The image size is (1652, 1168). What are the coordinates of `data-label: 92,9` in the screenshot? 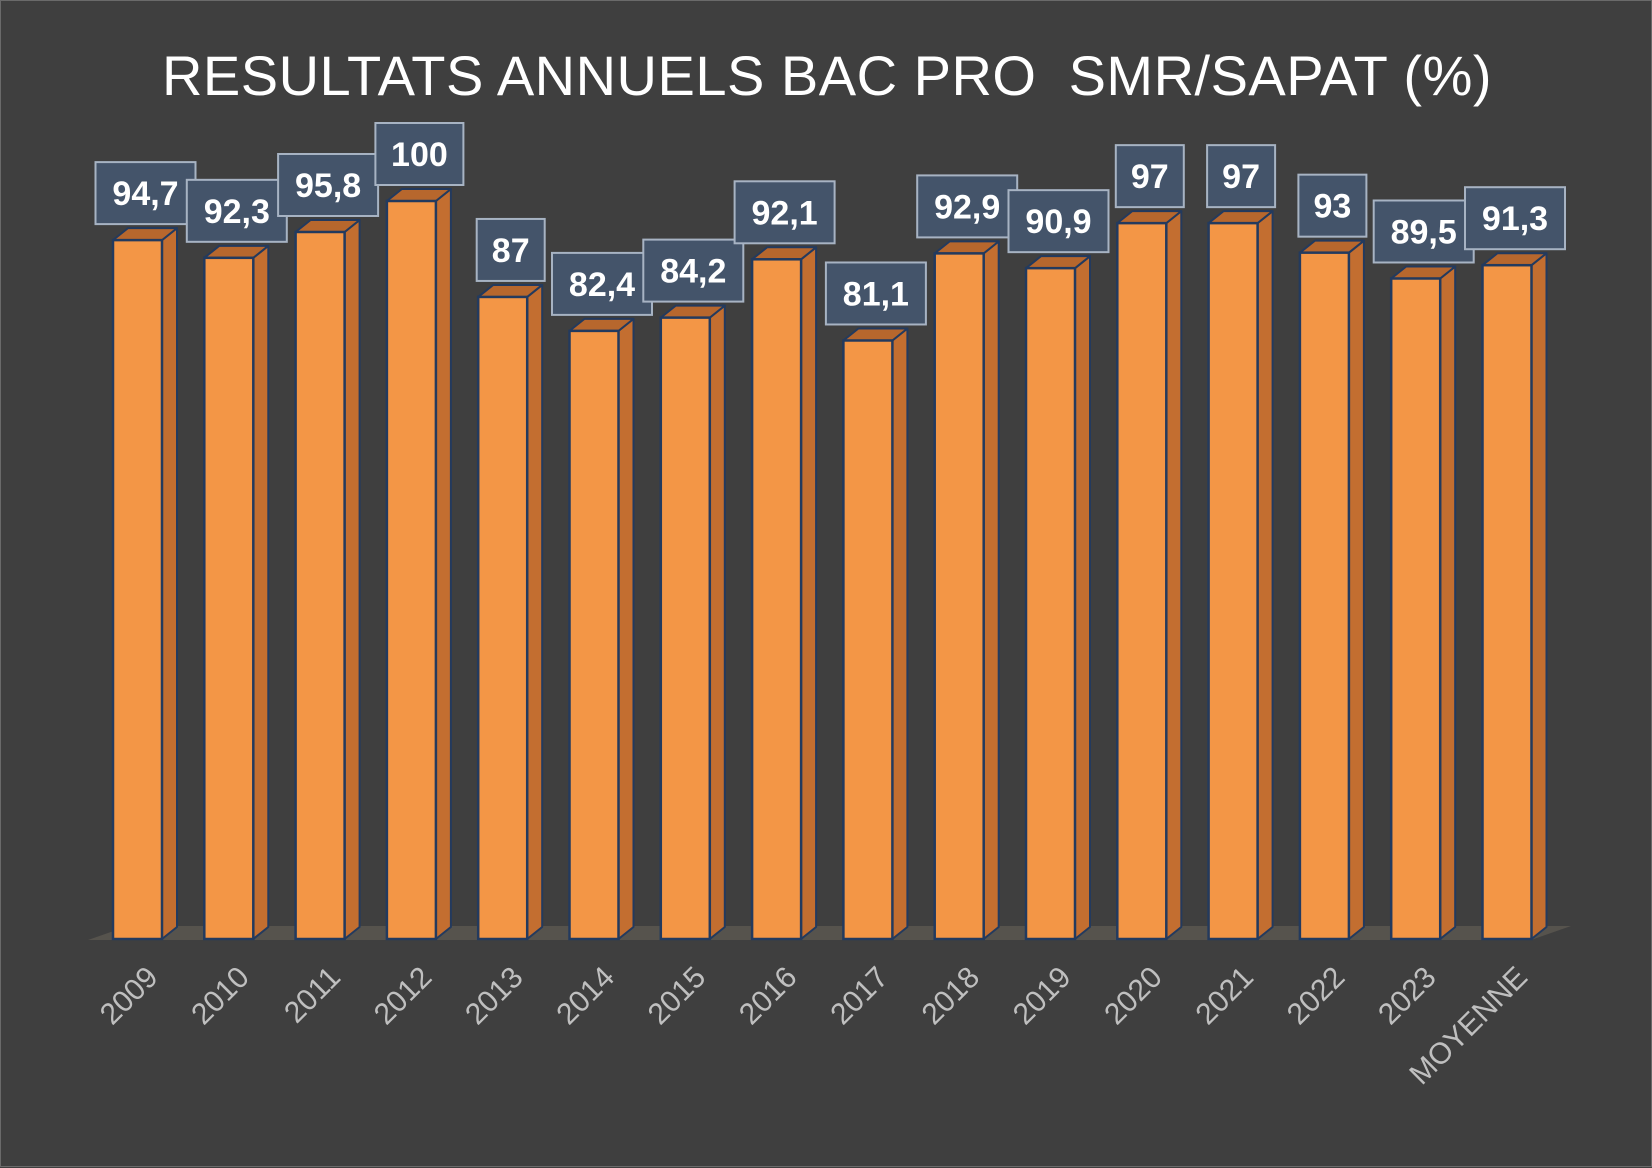 It's located at (967, 207).